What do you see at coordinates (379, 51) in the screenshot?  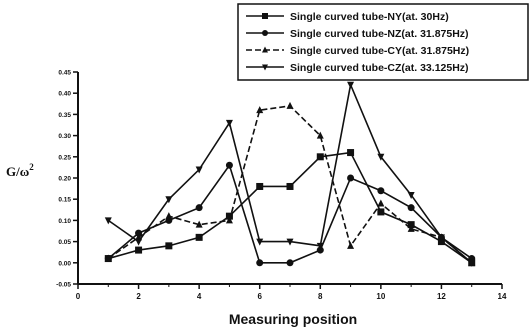 I see `legend-label: Single curved tube-CY(at. 31.875Hz)` at bounding box center [379, 51].